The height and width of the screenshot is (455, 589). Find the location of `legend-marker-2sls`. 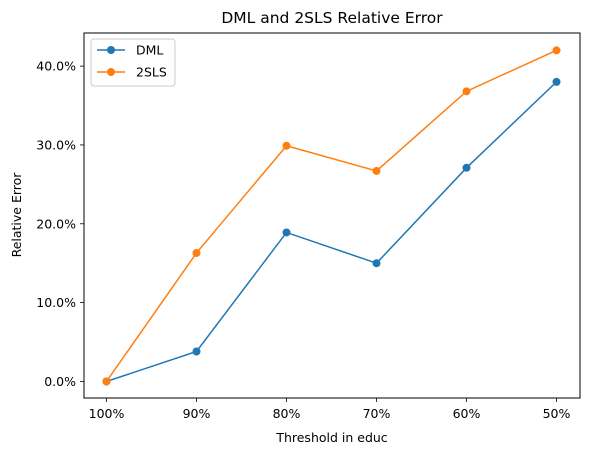

legend-marker-2sls is located at coordinates (111, 72).